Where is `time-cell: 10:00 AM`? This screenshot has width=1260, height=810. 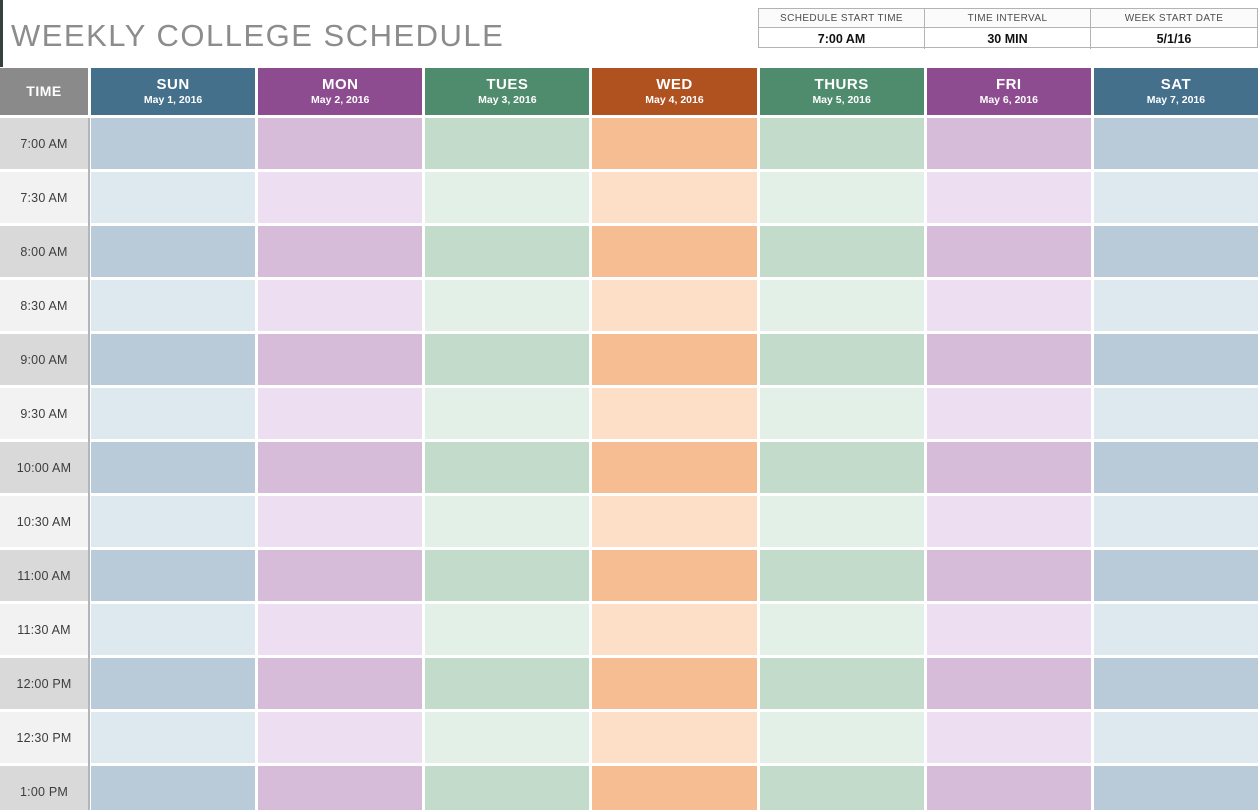 time-cell: 10:00 AM is located at coordinates (44, 467).